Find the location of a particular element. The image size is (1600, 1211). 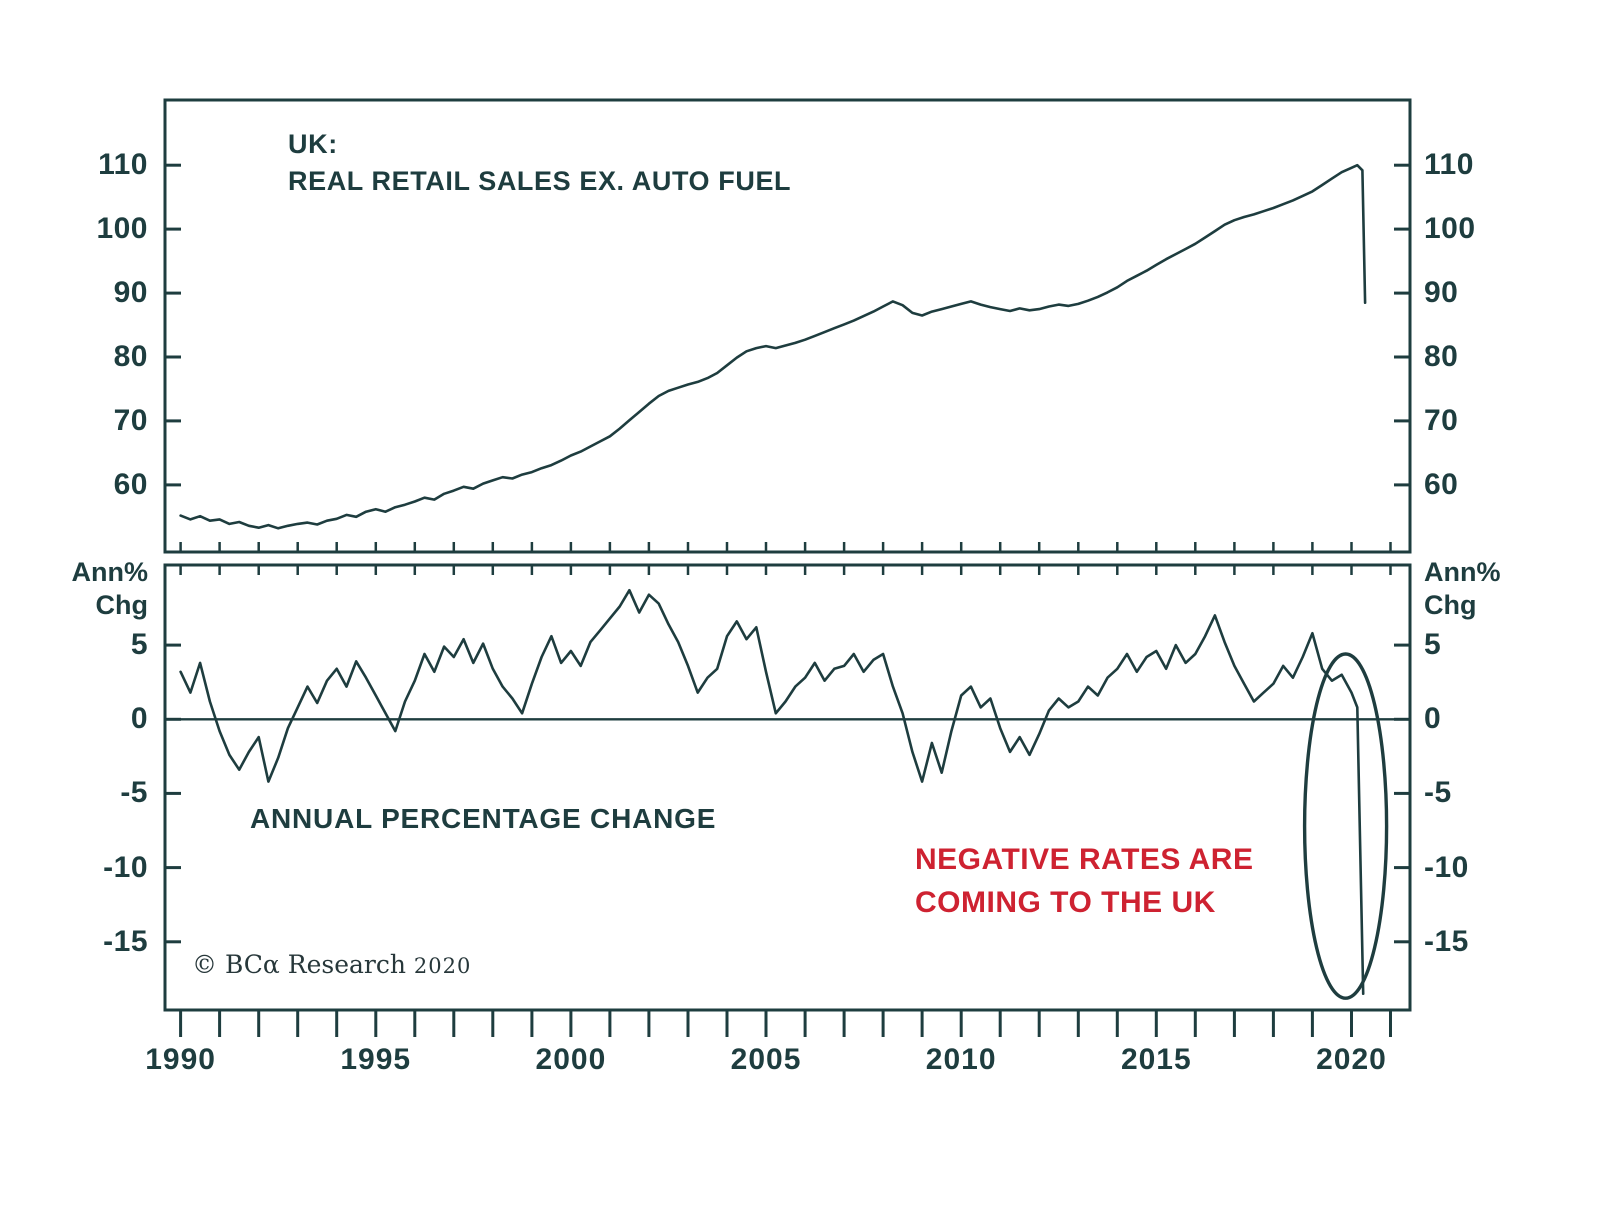

negative-rates-annotation-line1: NEGATIVE RATES ARE is located at coordinates (1084, 859).